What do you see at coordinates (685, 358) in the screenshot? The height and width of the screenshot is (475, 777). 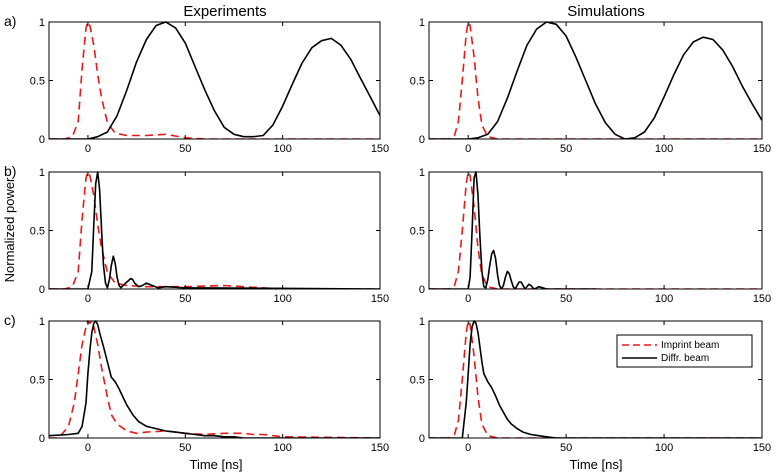 I see `legend-label-diffr: Diffr. beam` at bounding box center [685, 358].